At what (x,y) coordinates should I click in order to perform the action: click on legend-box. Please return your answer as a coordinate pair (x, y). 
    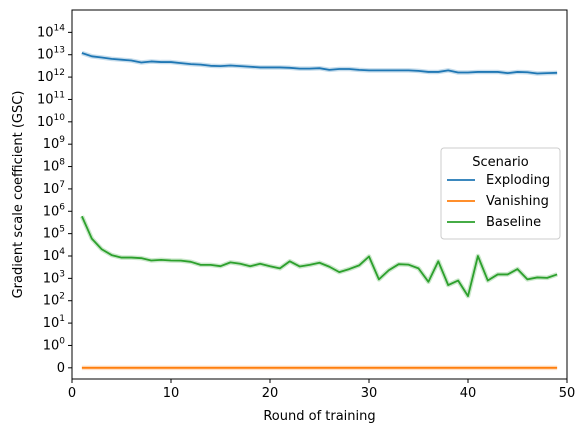
    Looking at the image, I should click on (500, 193).